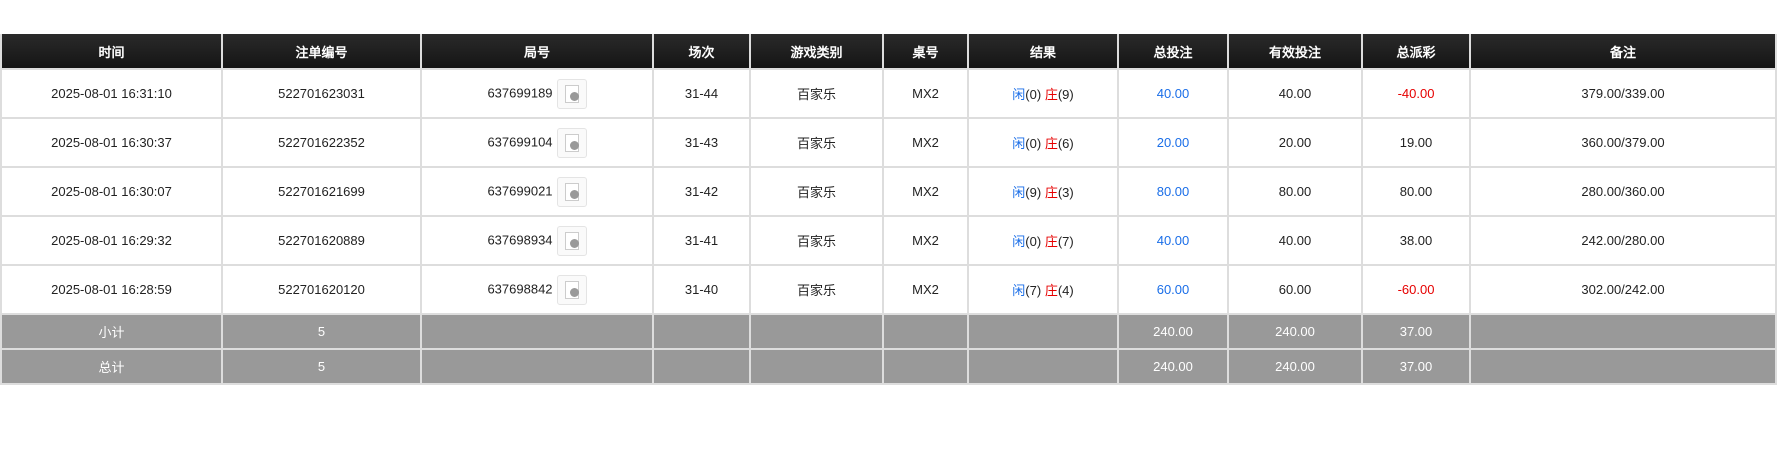 The image size is (1777, 453). I want to click on column-header-note: 备注, so click(1623, 52).